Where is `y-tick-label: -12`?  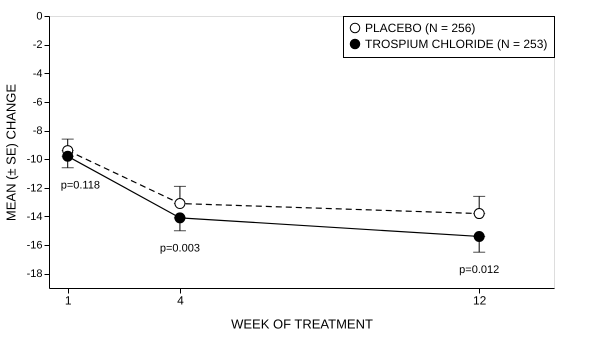
y-tick-label: -12 is located at coordinates (34, 188).